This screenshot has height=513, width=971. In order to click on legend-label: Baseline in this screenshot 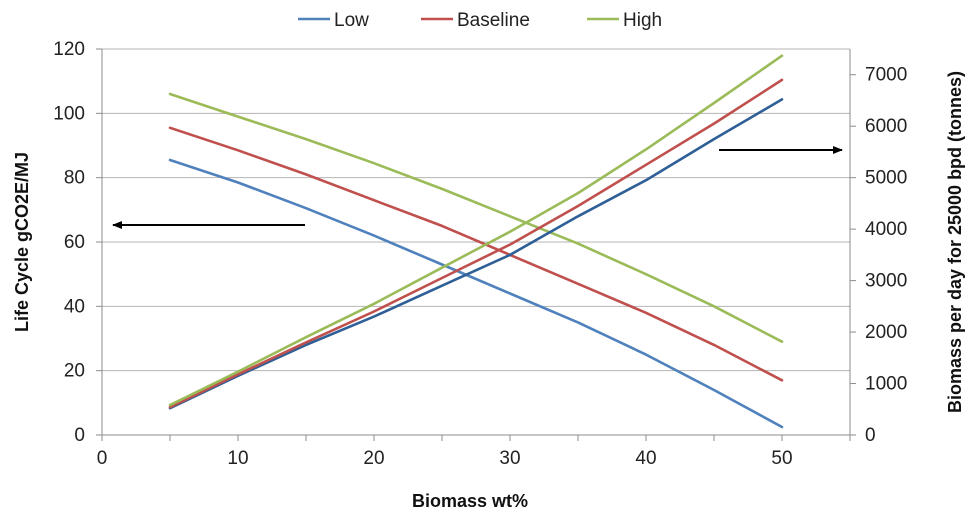, I will do `click(493, 20)`.